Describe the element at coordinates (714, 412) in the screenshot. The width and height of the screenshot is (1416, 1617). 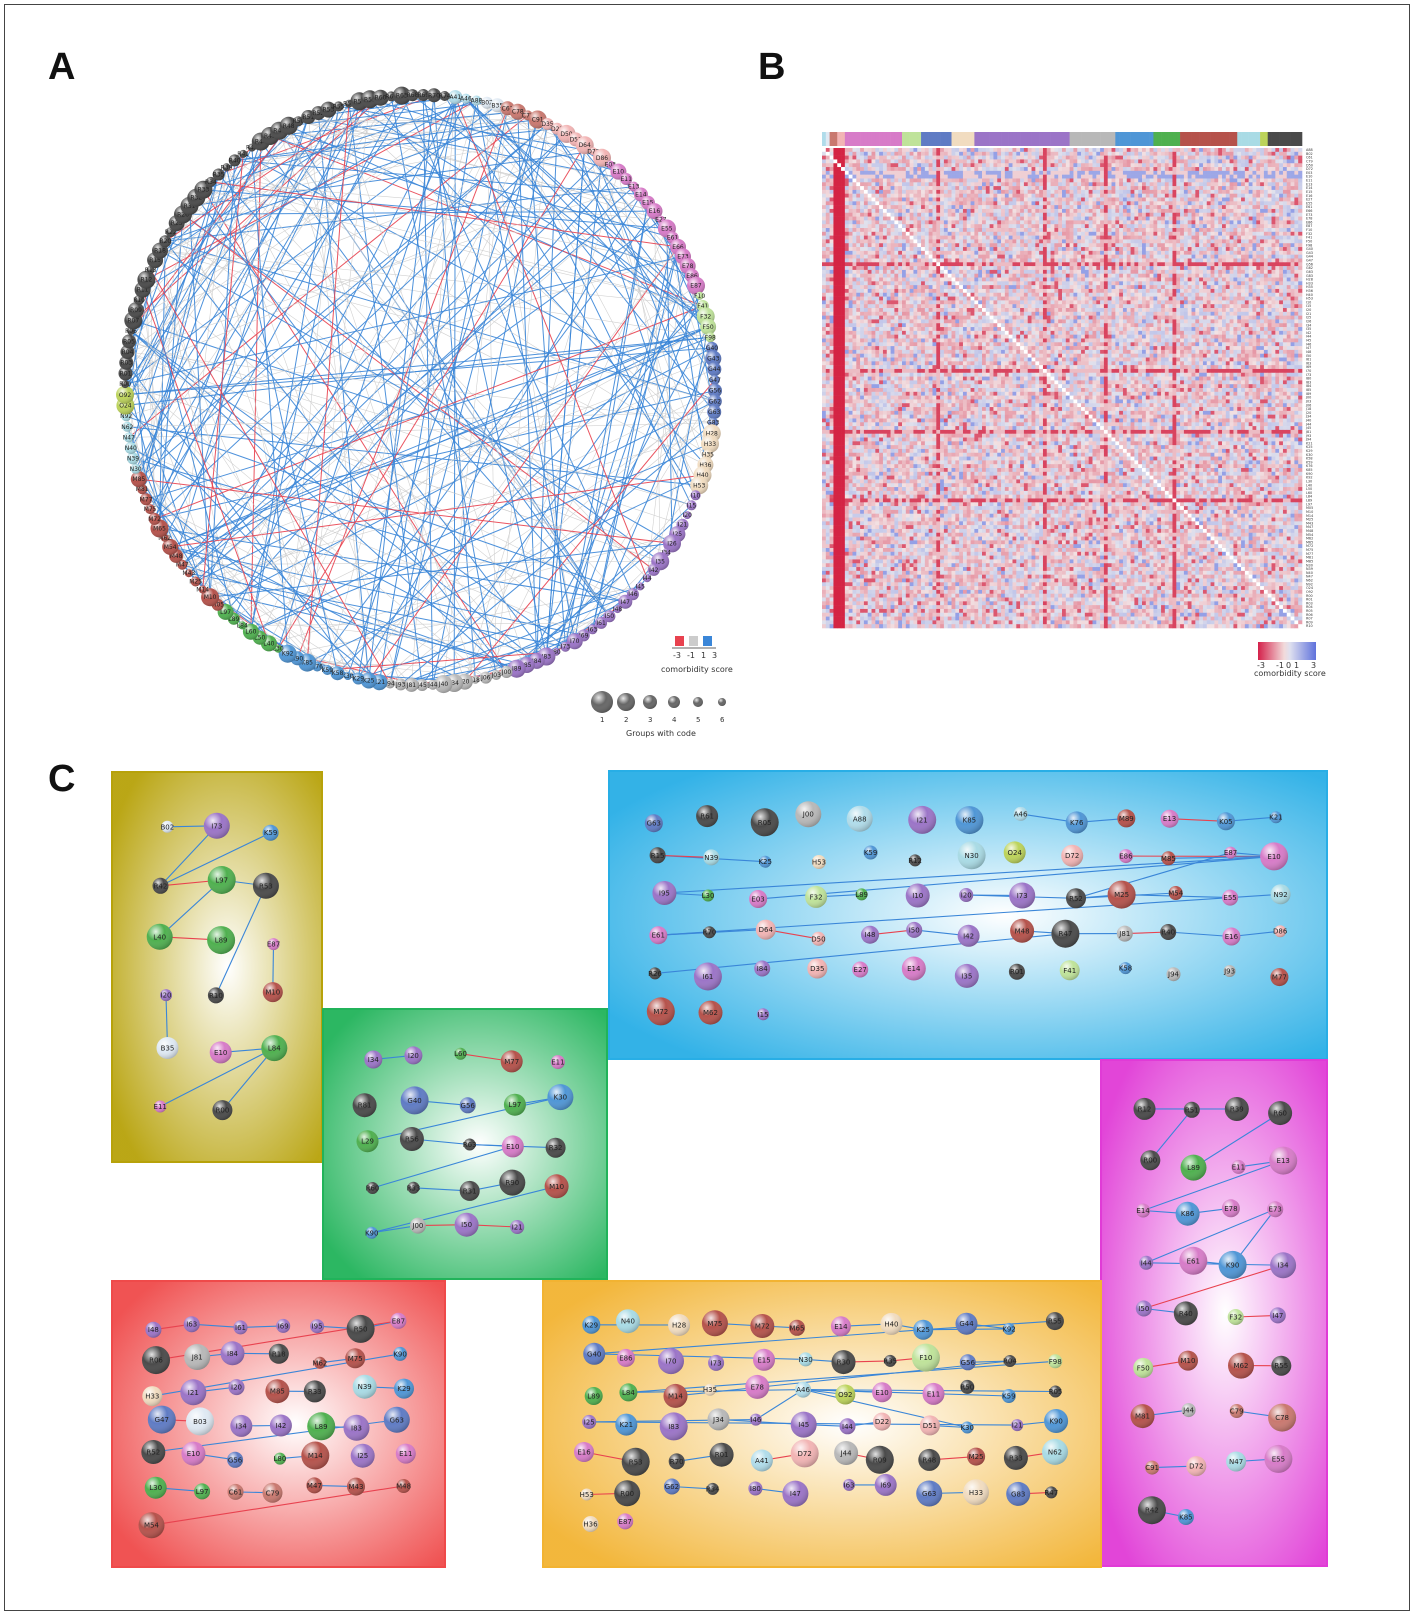
I see `network-node: G63` at that location.